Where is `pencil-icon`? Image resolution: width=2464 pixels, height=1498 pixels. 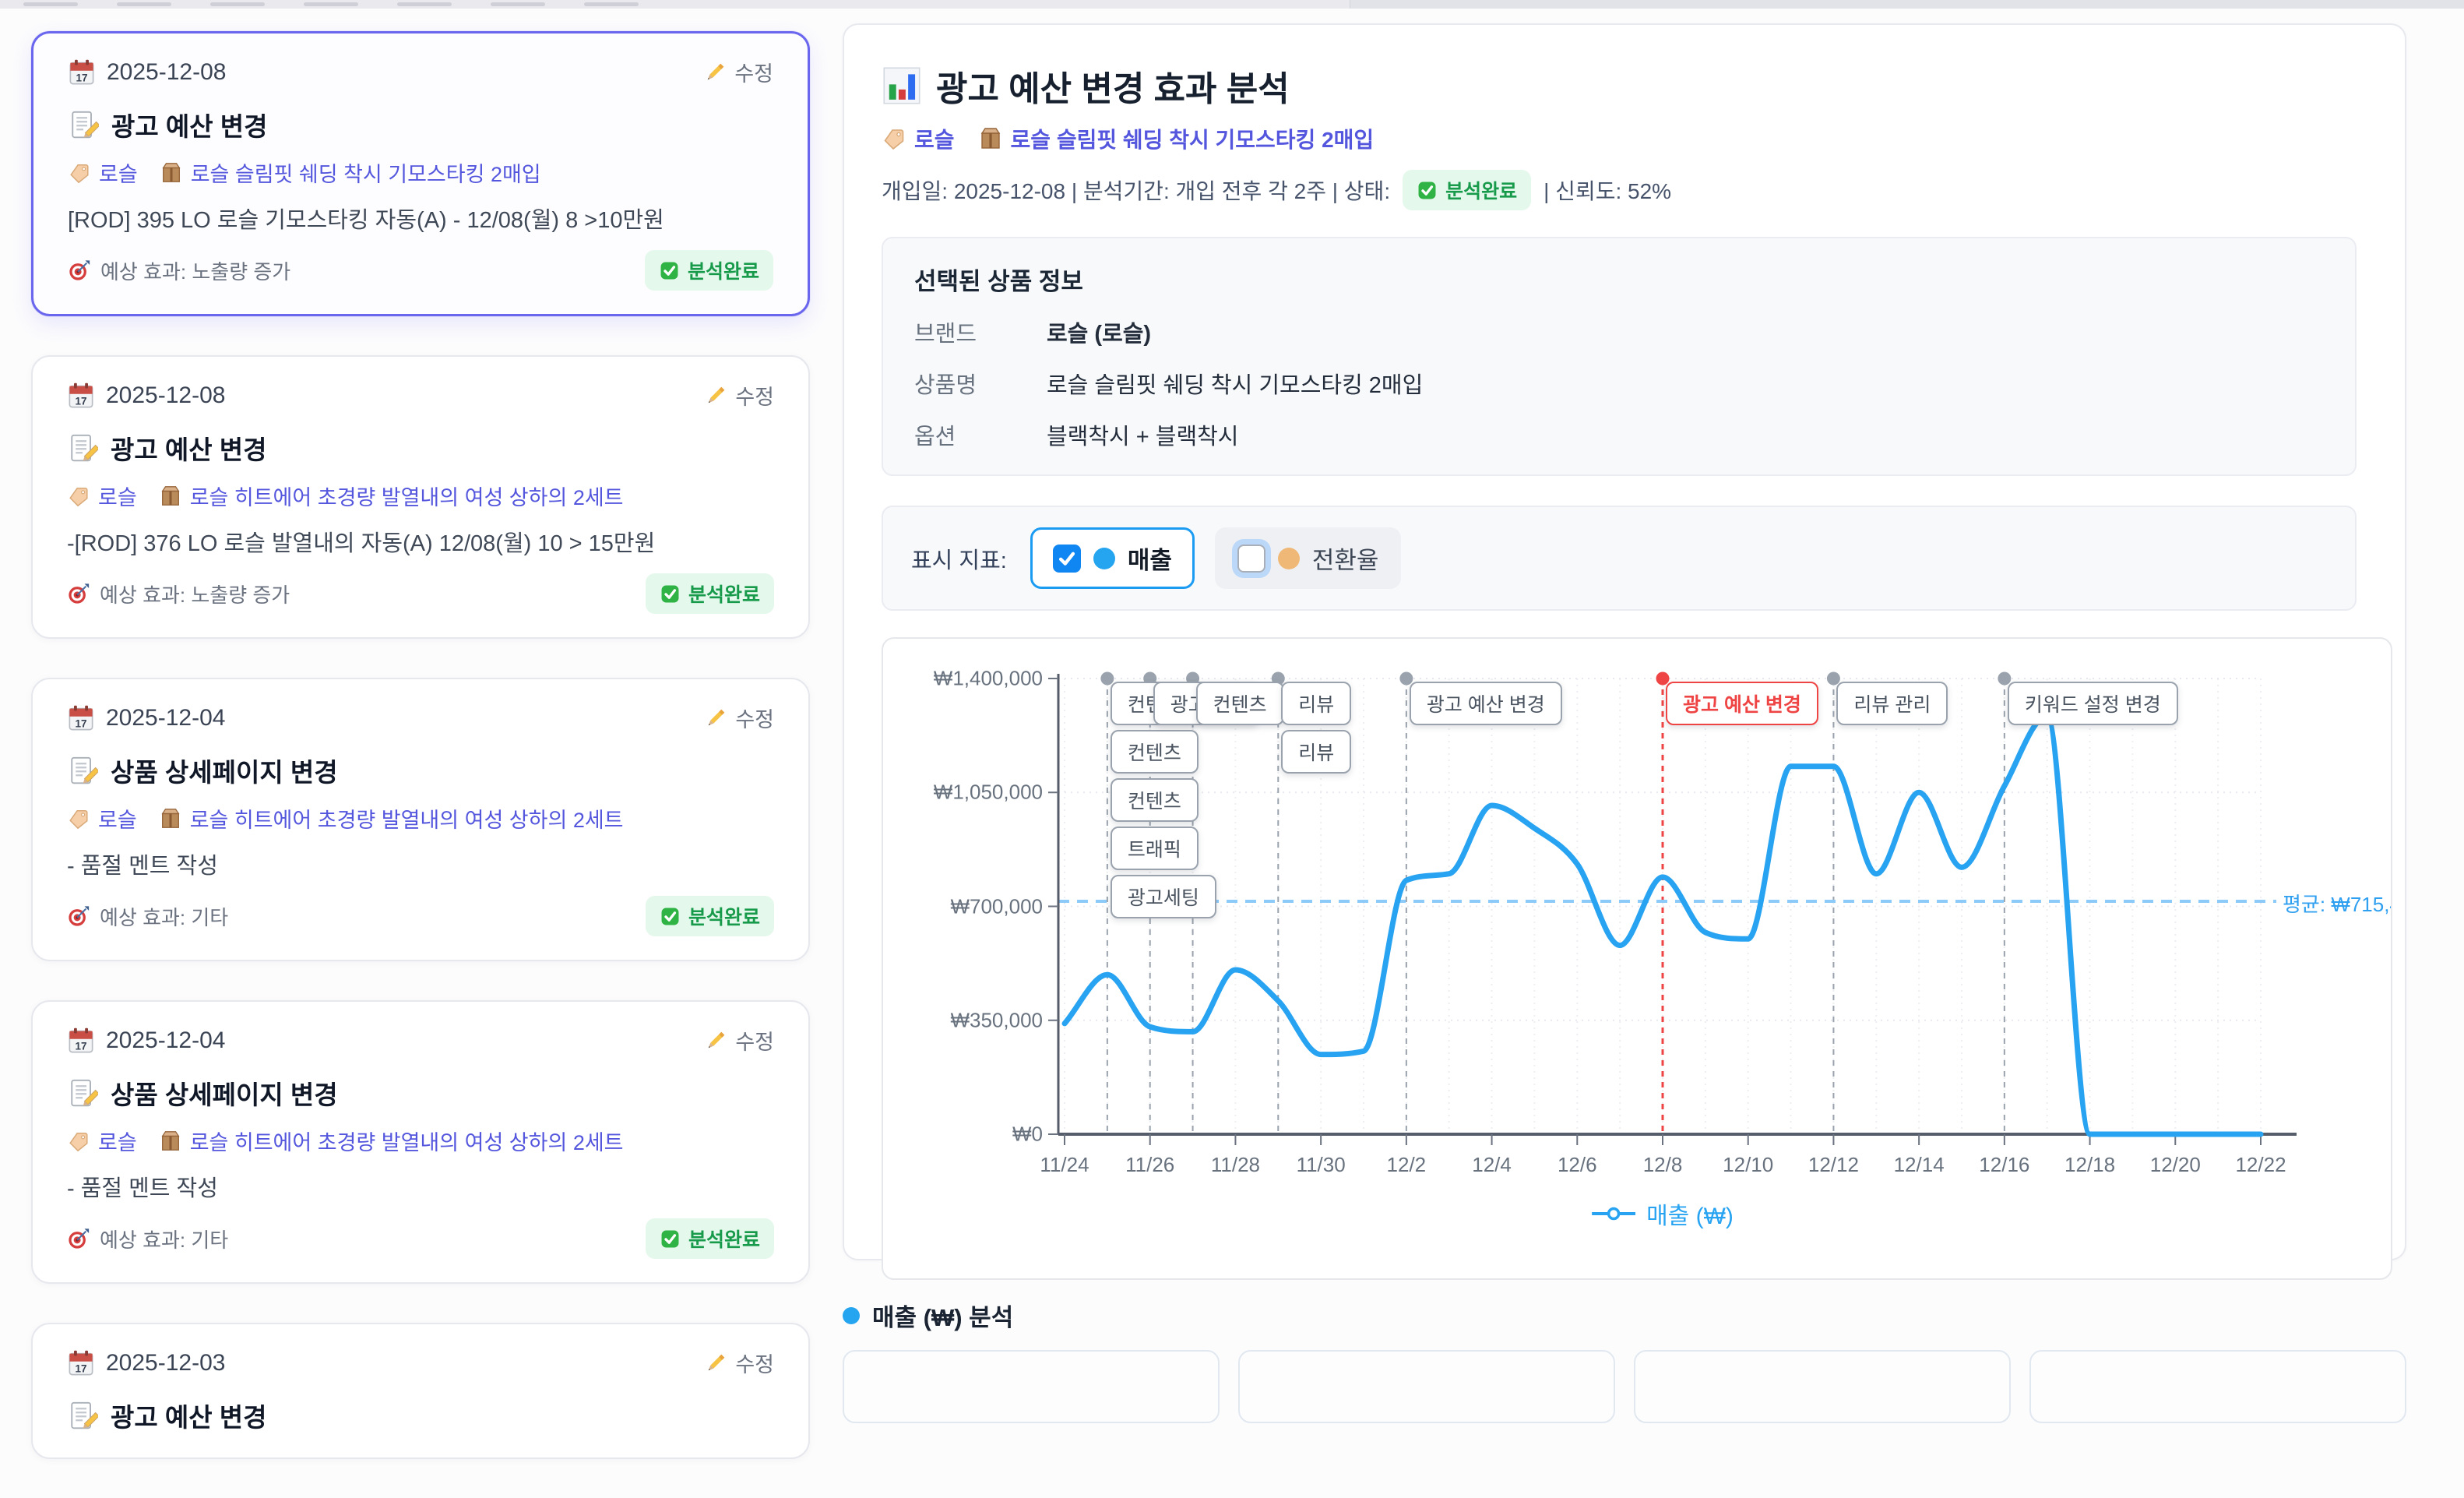 pencil-icon is located at coordinates (715, 718).